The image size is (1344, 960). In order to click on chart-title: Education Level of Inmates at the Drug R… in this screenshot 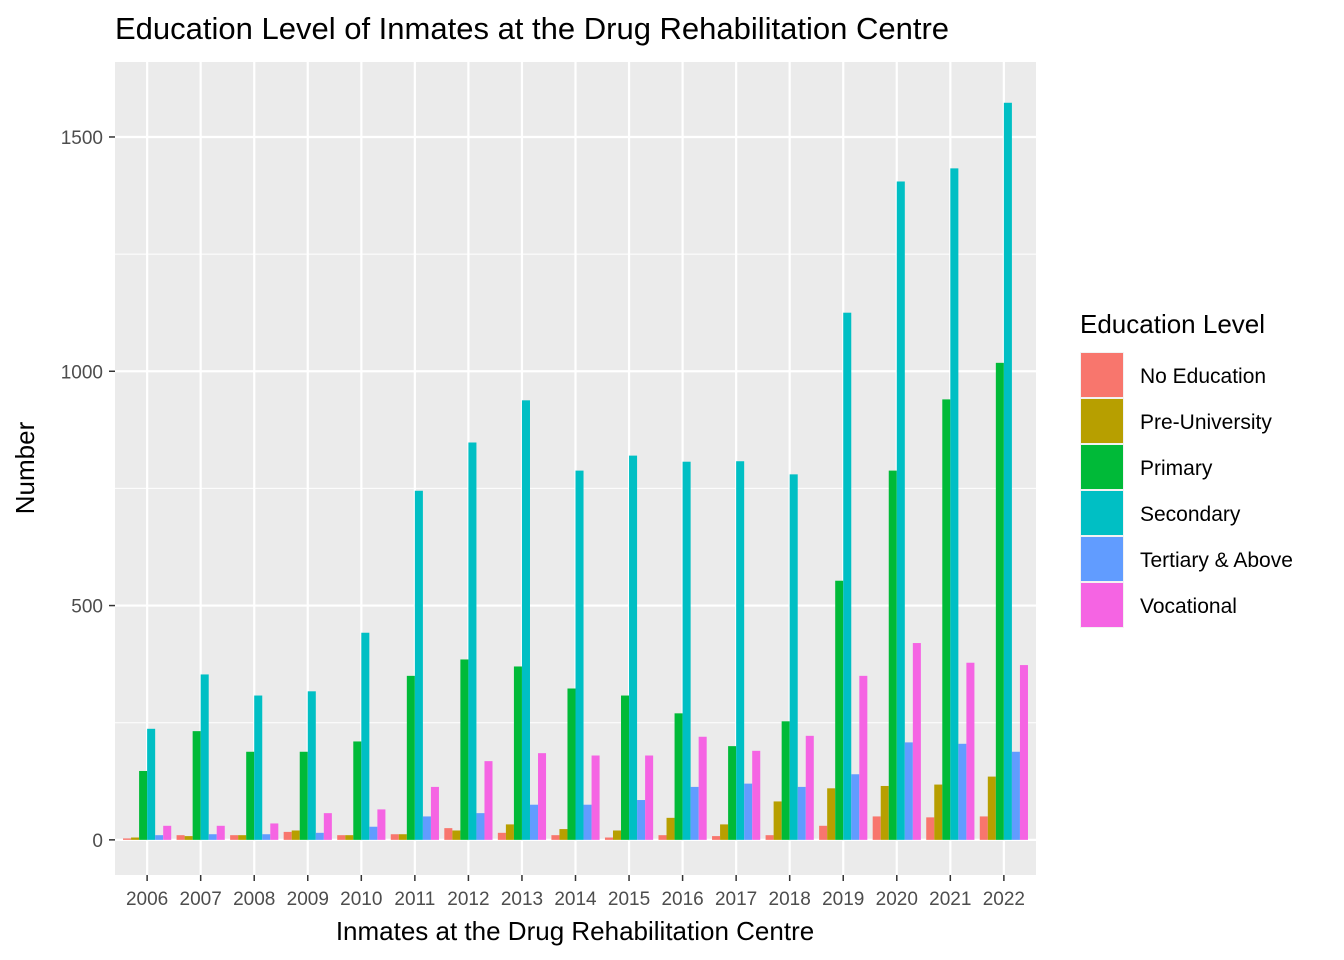, I will do `click(532, 28)`.